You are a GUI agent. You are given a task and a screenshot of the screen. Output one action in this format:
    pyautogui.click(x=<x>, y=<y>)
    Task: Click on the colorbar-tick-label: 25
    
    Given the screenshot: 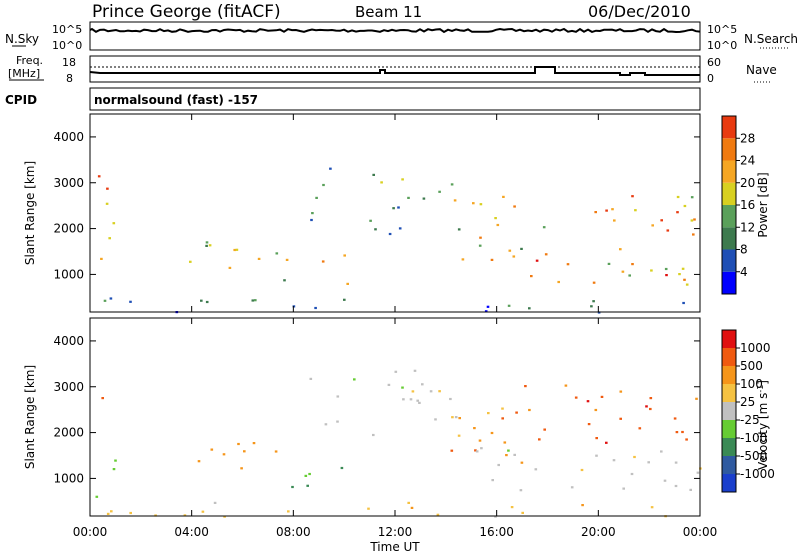 What is the action you would take?
    pyautogui.click(x=747, y=402)
    